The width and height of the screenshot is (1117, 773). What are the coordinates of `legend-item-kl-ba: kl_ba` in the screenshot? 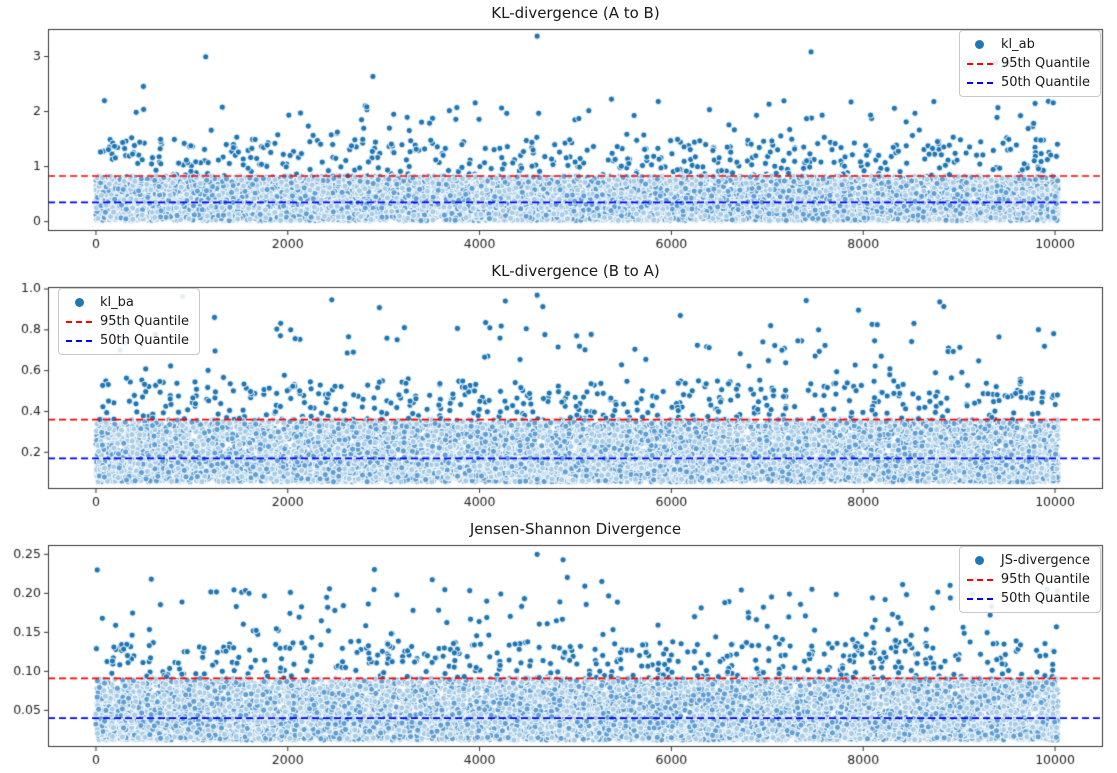 It's located at (127, 302).